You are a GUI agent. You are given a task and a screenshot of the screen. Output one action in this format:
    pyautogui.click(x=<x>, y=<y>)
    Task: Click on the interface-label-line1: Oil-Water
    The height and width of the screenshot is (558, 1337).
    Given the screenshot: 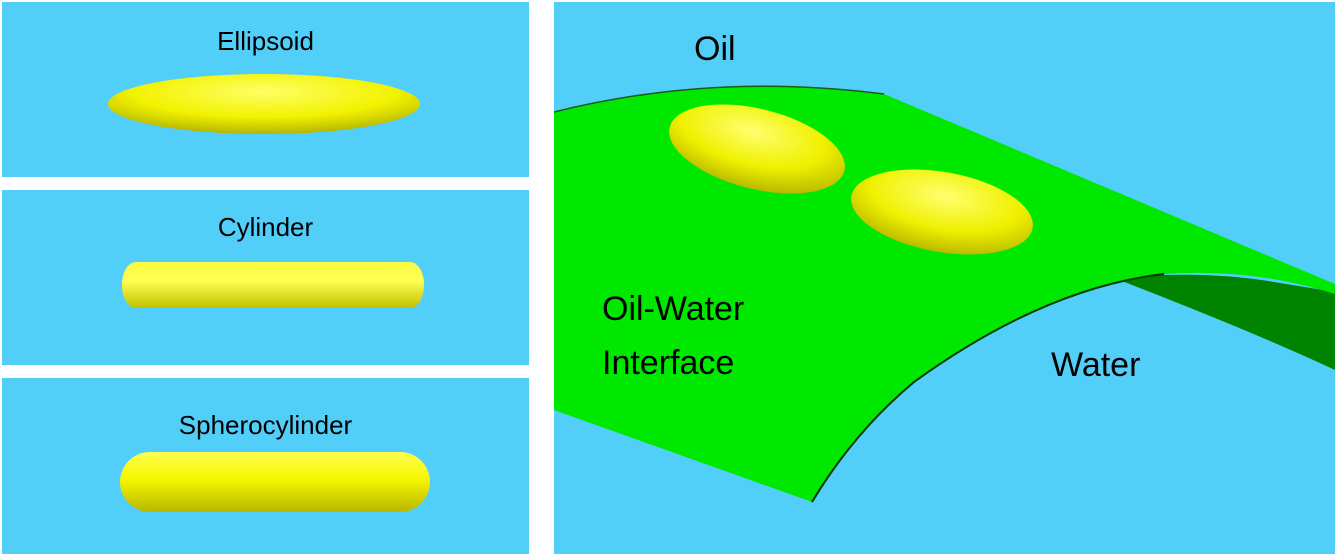 What is the action you would take?
    pyautogui.click(x=673, y=309)
    